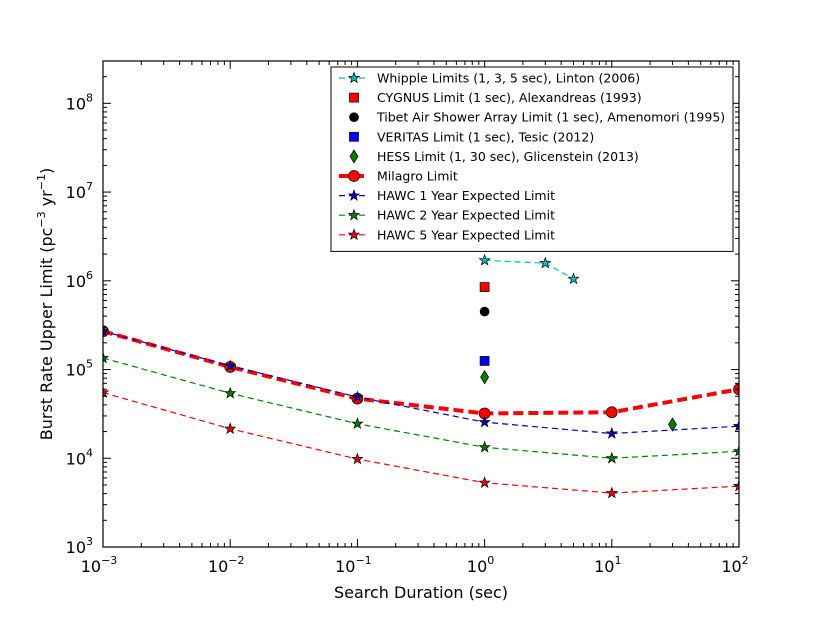 The width and height of the screenshot is (822, 617). I want to click on legend-entry: HAWC 2 Year Expected Limit, so click(447, 215).